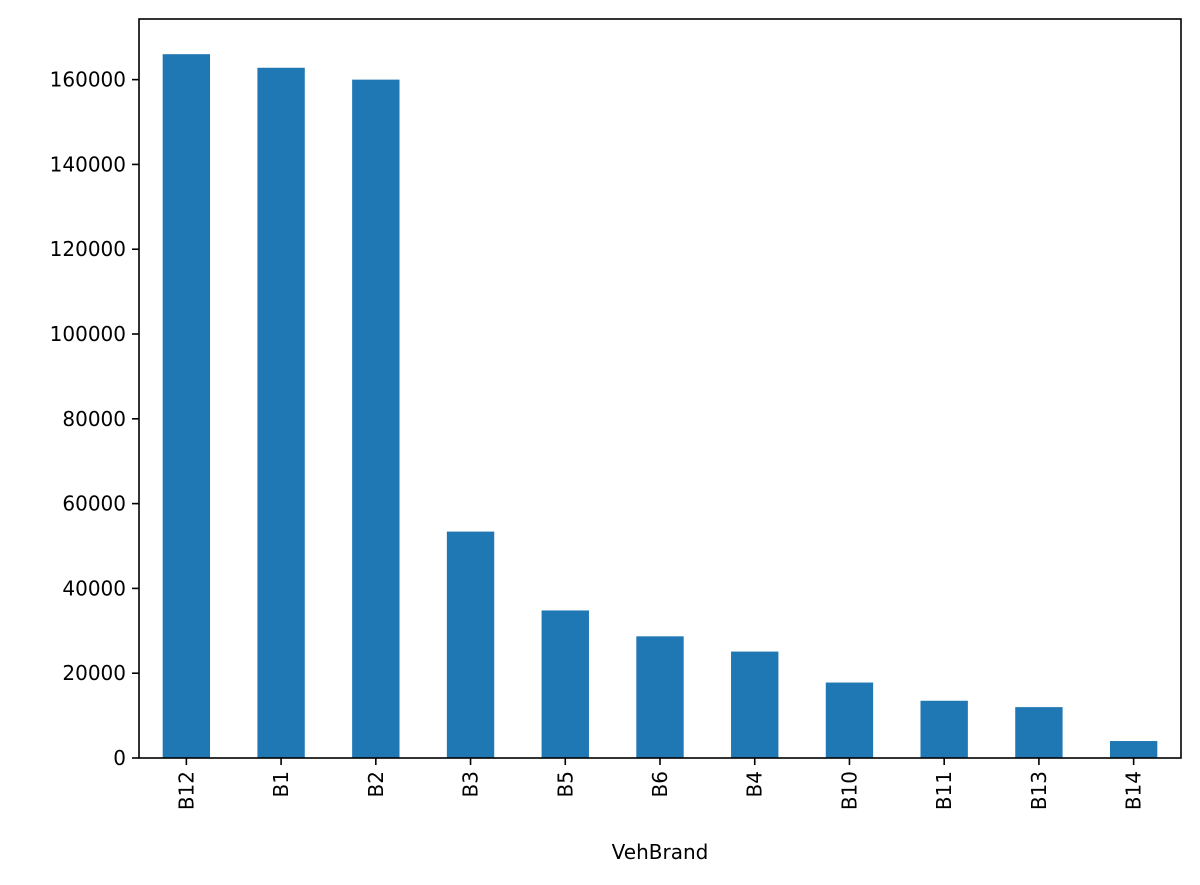  Describe the element at coordinates (944, 729) in the screenshot. I see `bar-b11` at that location.